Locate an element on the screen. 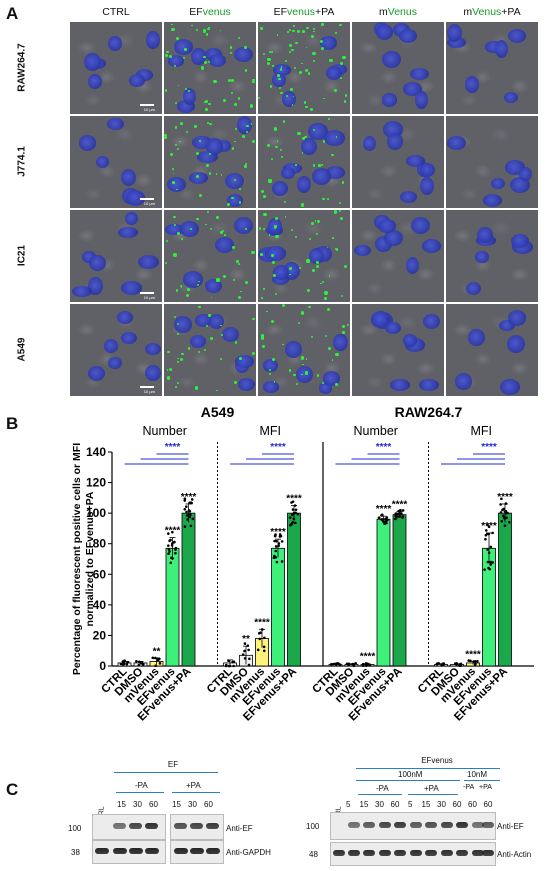 The height and width of the screenshot is (871, 550). lane-label: 60 is located at coordinates (488, 804).